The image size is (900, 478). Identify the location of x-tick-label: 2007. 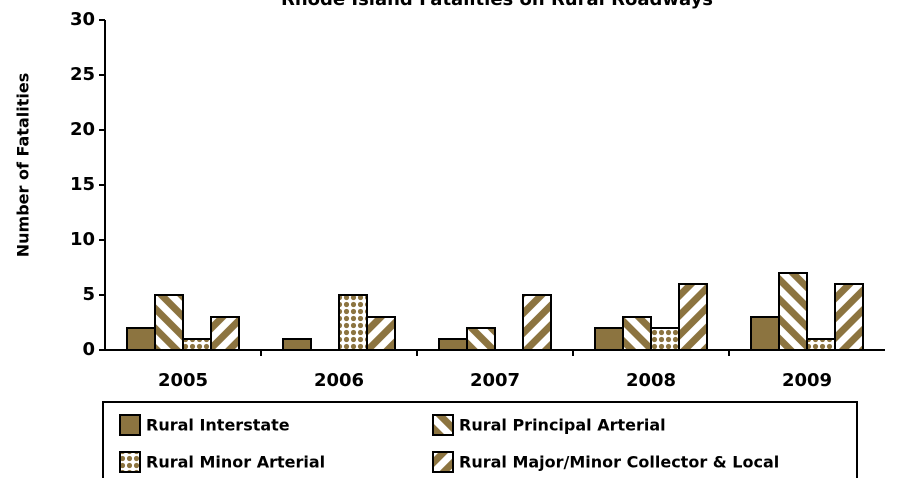
(495, 380).